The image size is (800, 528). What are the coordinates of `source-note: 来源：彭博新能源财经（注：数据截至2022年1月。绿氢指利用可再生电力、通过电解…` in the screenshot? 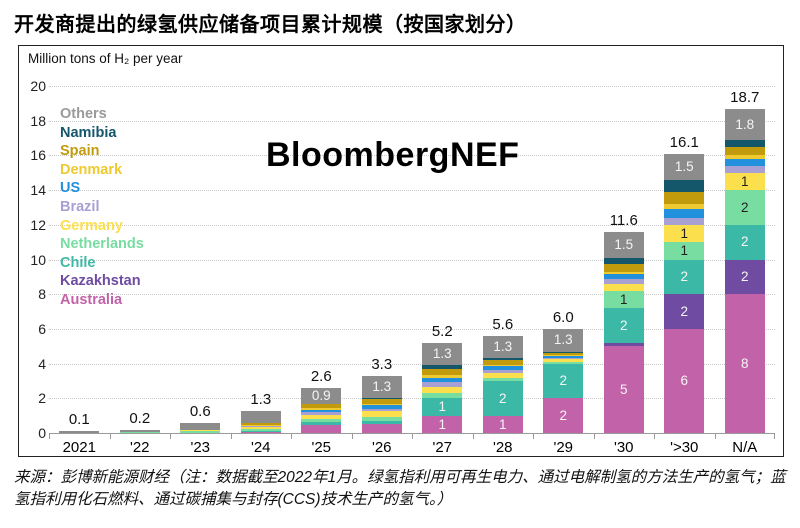 It's located at (400, 489).